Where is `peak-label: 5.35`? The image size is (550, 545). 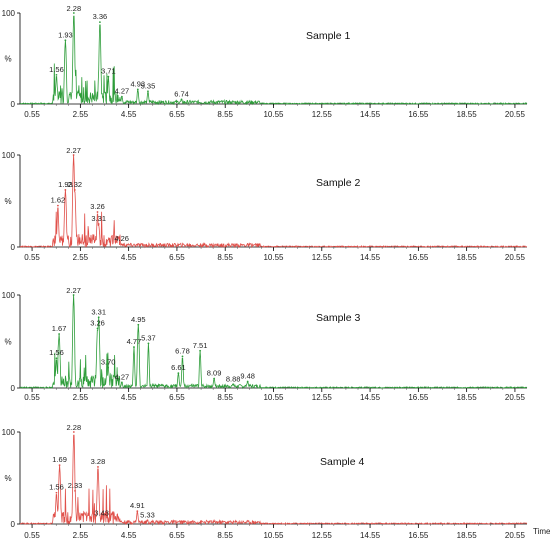 peak-label: 5.35 is located at coordinates (148, 85).